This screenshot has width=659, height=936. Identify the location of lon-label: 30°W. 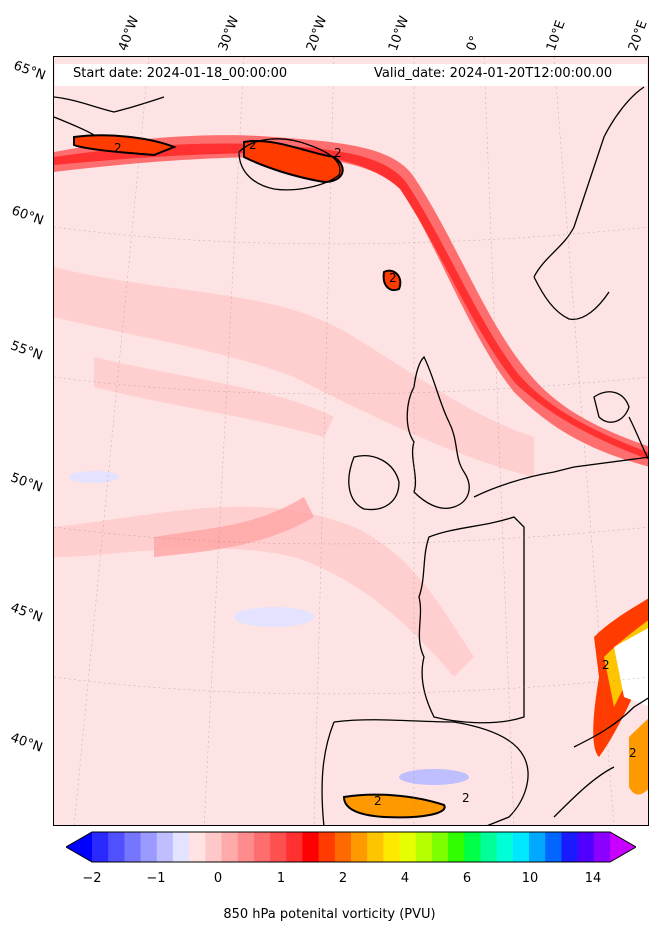
(229, 33).